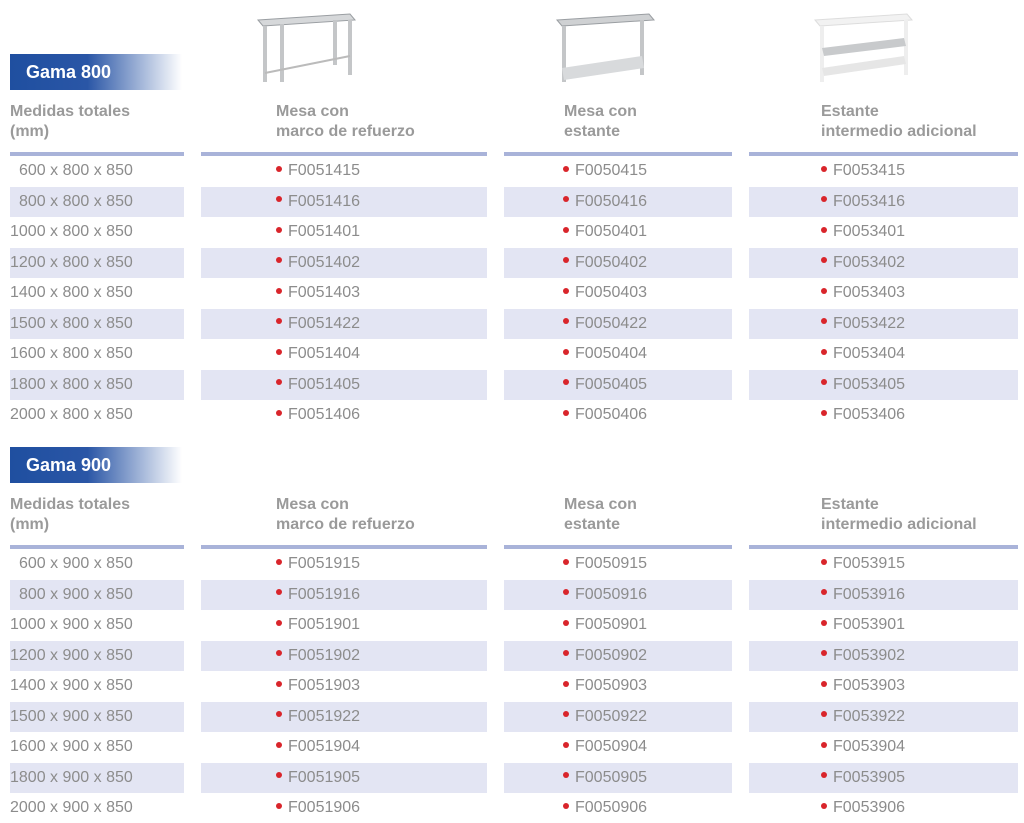 This screenshot has width=1024, height=823. Describe the element at coordinates (611, 777) in the screenshot. I see `product-code: F0050905` at that location.